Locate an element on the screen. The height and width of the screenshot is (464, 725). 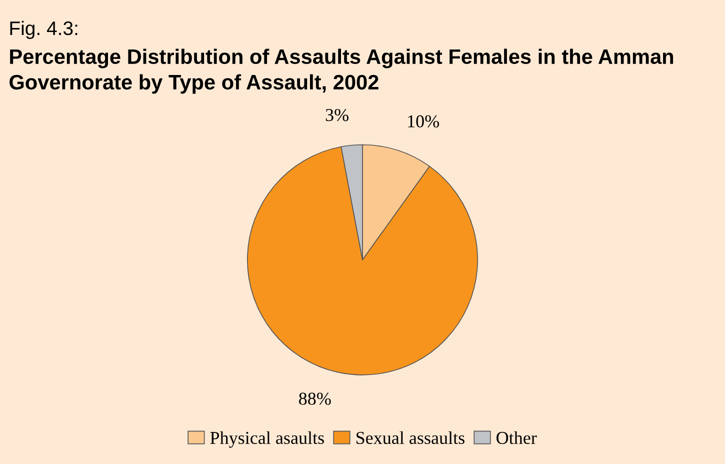
data-label: 88% is located at coordinates (315, 398).